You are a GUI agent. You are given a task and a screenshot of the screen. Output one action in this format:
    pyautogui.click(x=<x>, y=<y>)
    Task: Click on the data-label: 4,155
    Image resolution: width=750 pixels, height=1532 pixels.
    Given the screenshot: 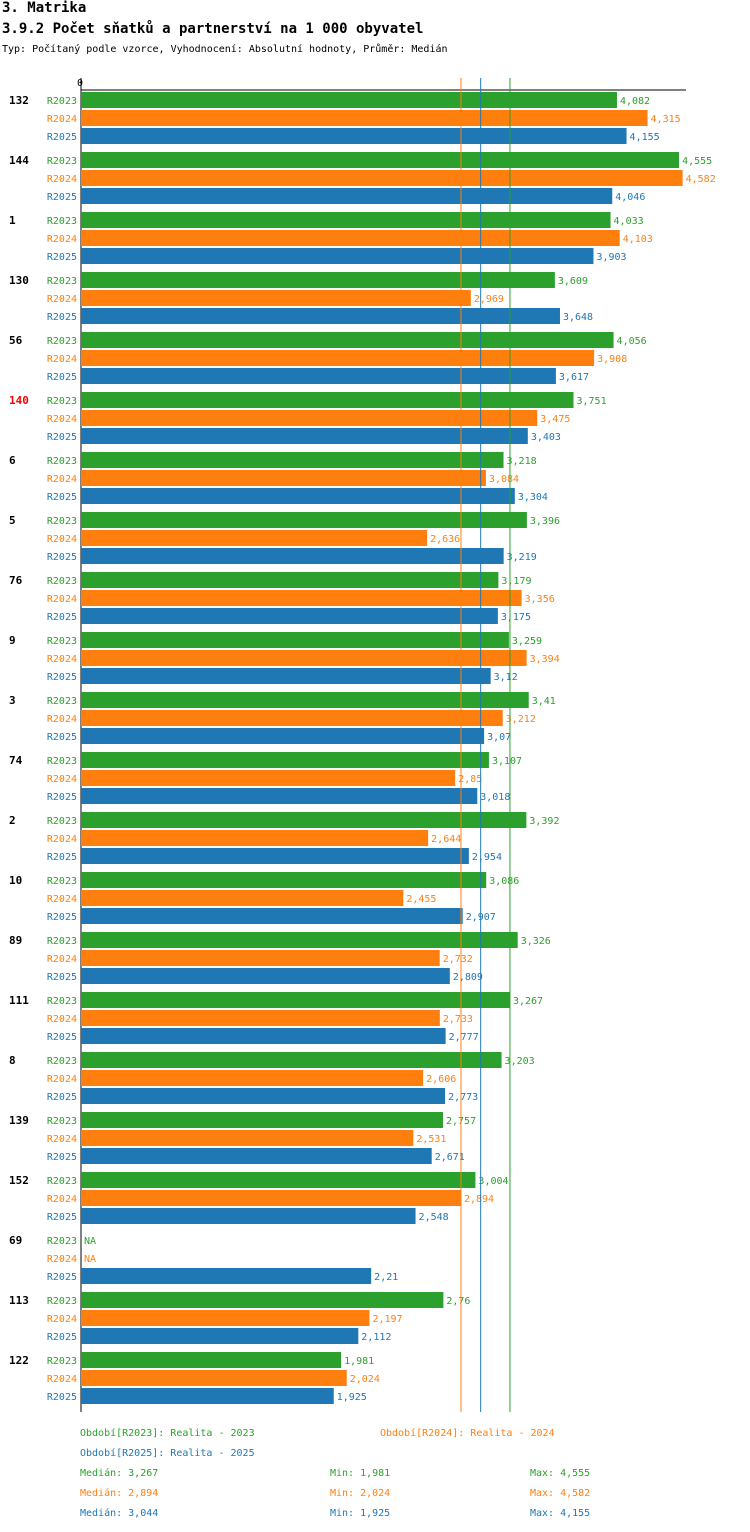 What is the action you would take?
    pyautogui.click(x=645, y=137)
    